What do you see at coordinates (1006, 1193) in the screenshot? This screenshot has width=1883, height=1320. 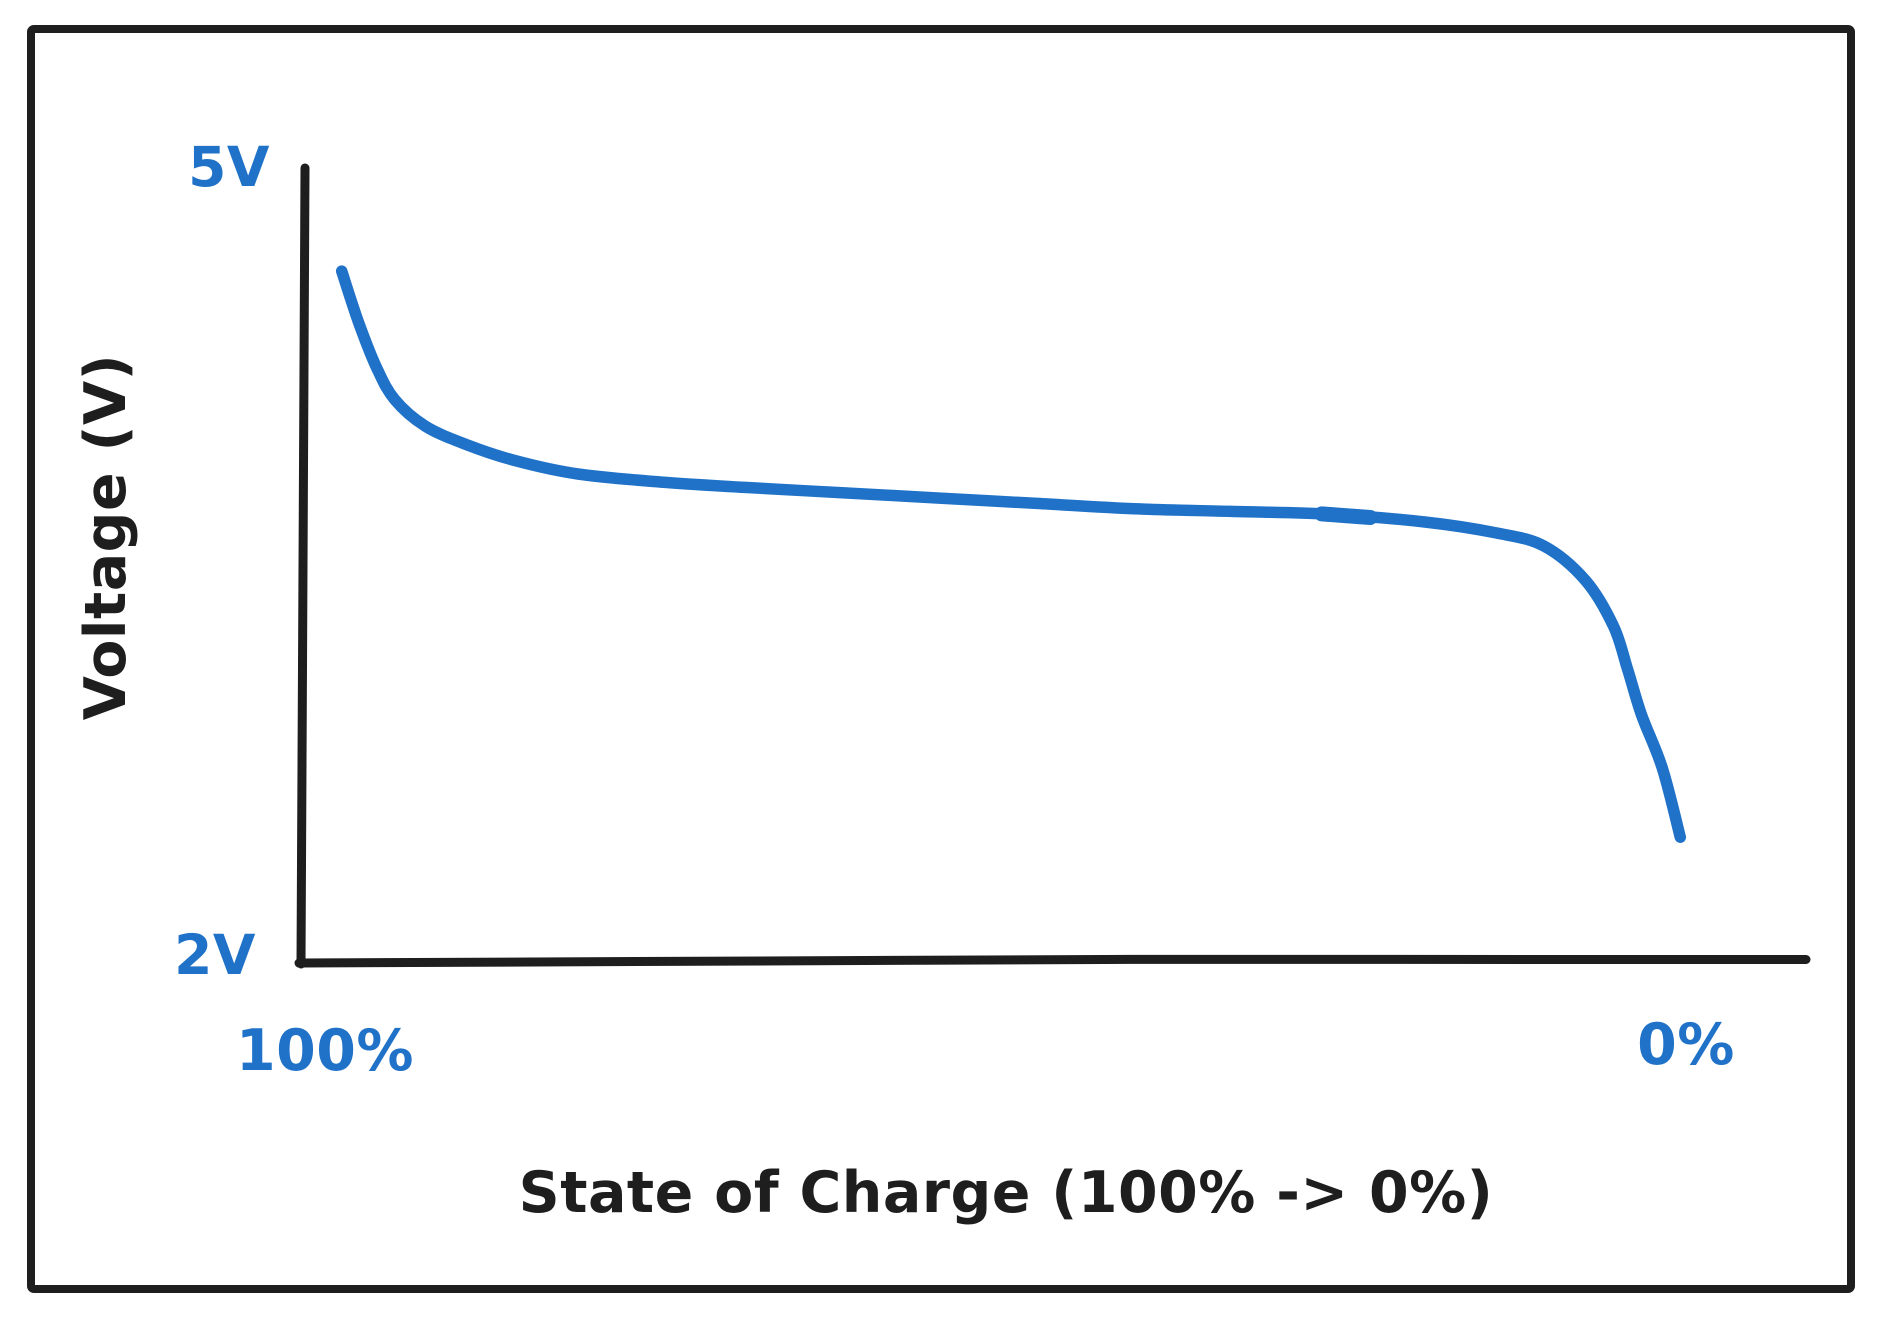 I see `x-axis-title: State of Charge (100% -> 0%)` at bounding box center [1006, 1193].